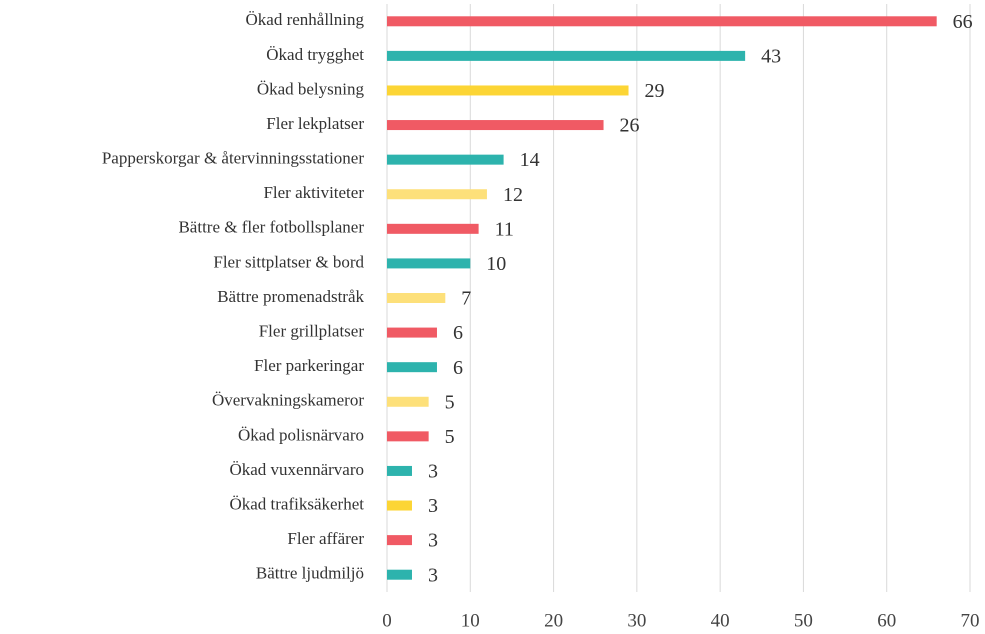 The height and width of the screenshot is (634, 985). I want to click on y-tick-label: Fler lekplatser, so click(315, 123).